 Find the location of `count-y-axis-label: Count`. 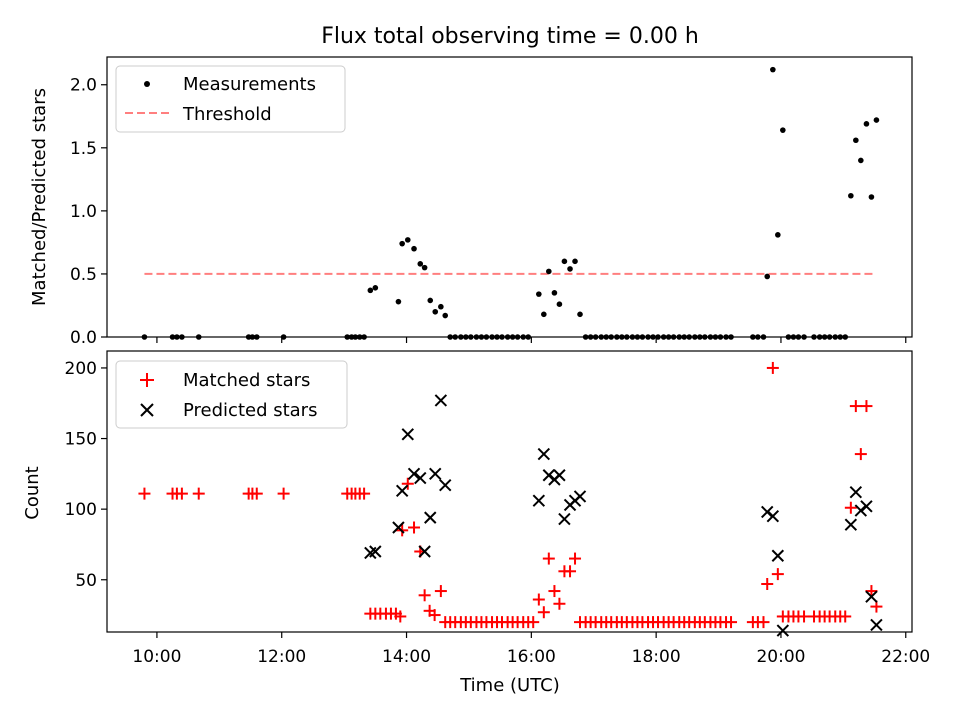

count-y-axis-label: Count is located at coordinates (32, 492).